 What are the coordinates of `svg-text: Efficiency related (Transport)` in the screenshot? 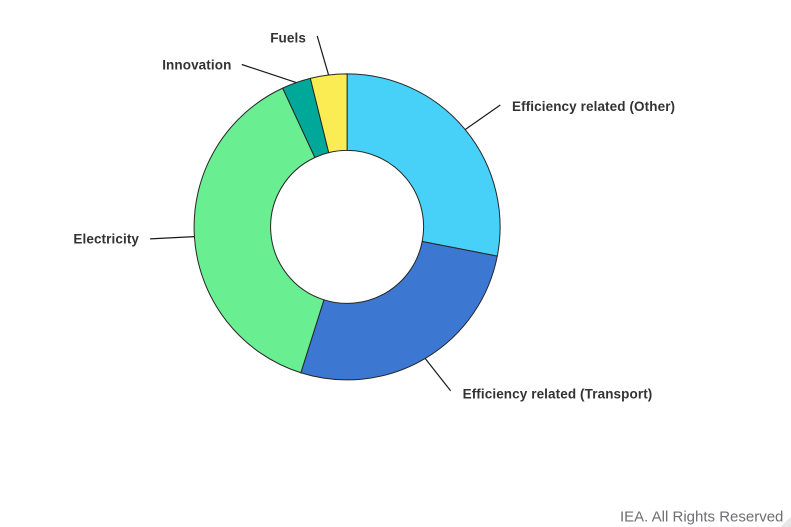 It's located at (558, 393).